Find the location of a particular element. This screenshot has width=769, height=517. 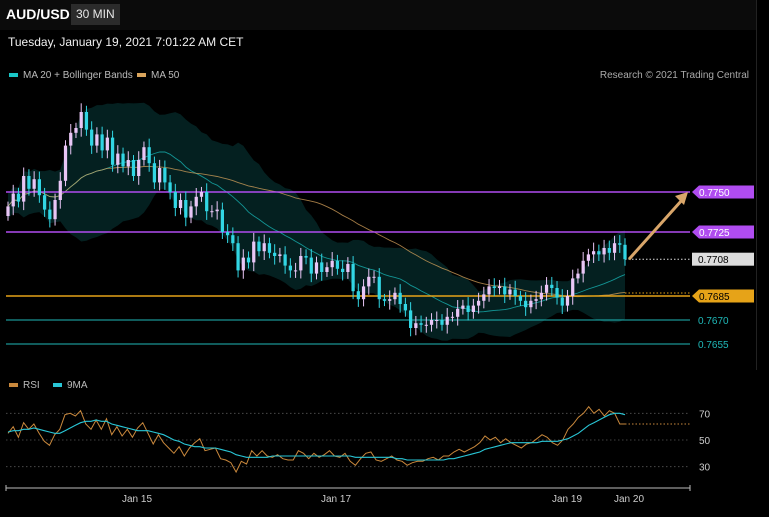

x-tick-label-1: Jan 17 is located at coordinates (336, 499).